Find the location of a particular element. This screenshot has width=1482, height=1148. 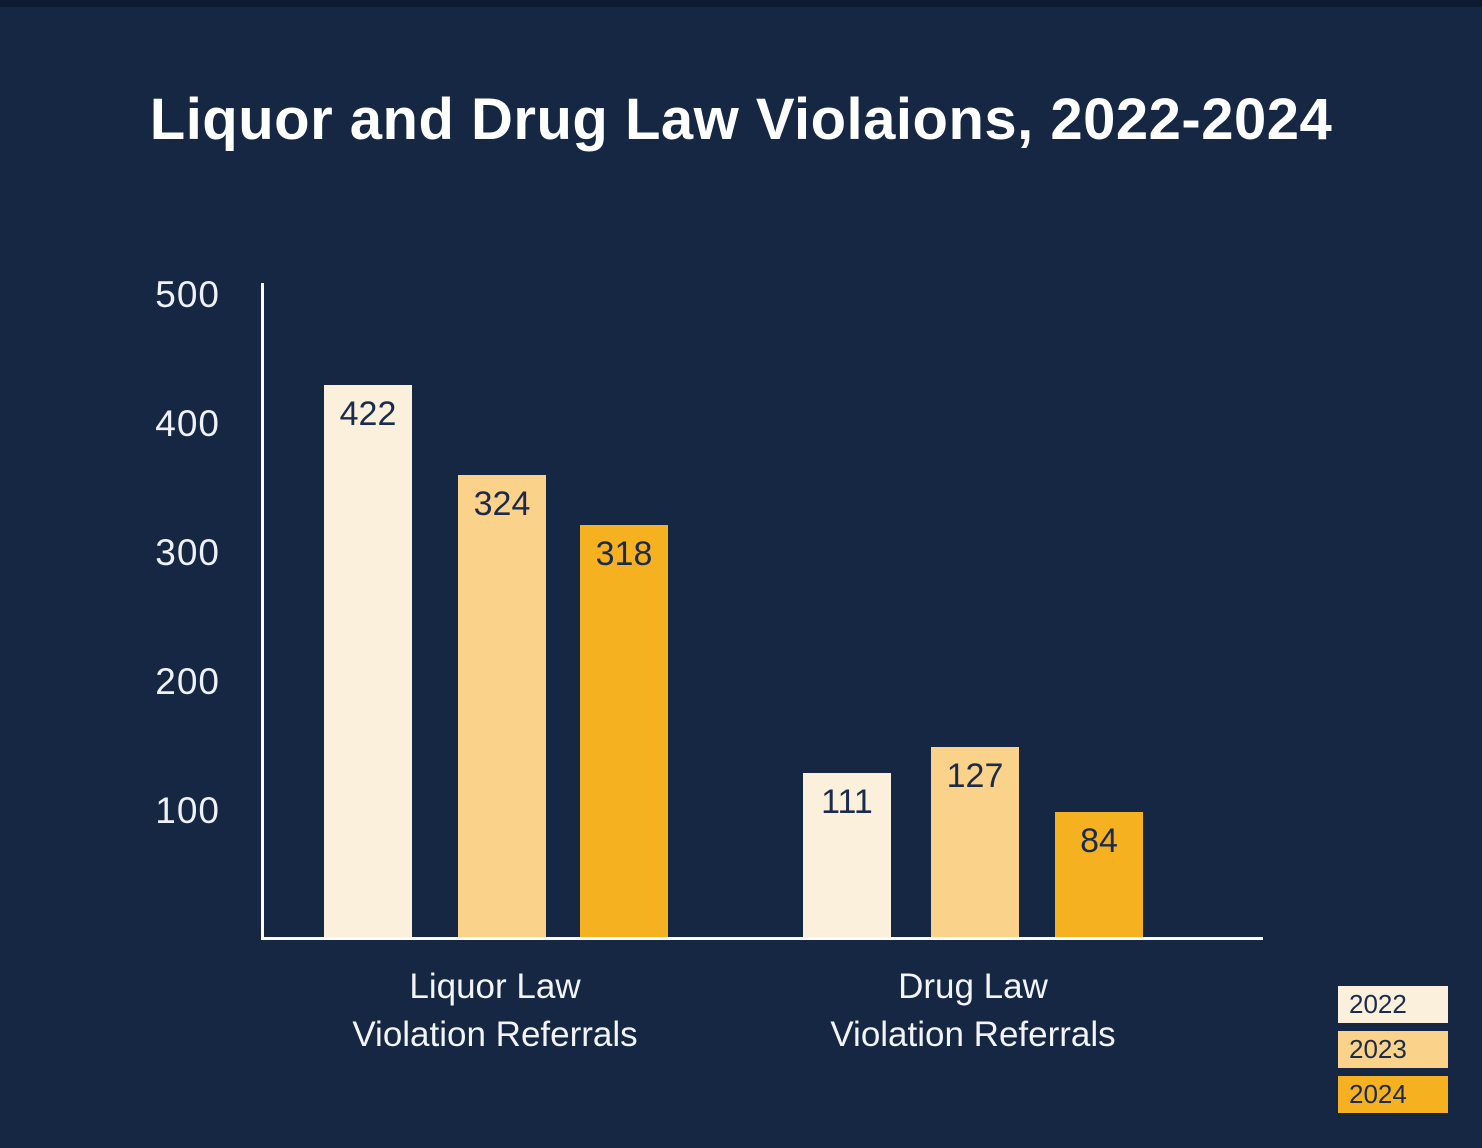

bar-2024-group1: 318 is located at coordinates (624, 731).